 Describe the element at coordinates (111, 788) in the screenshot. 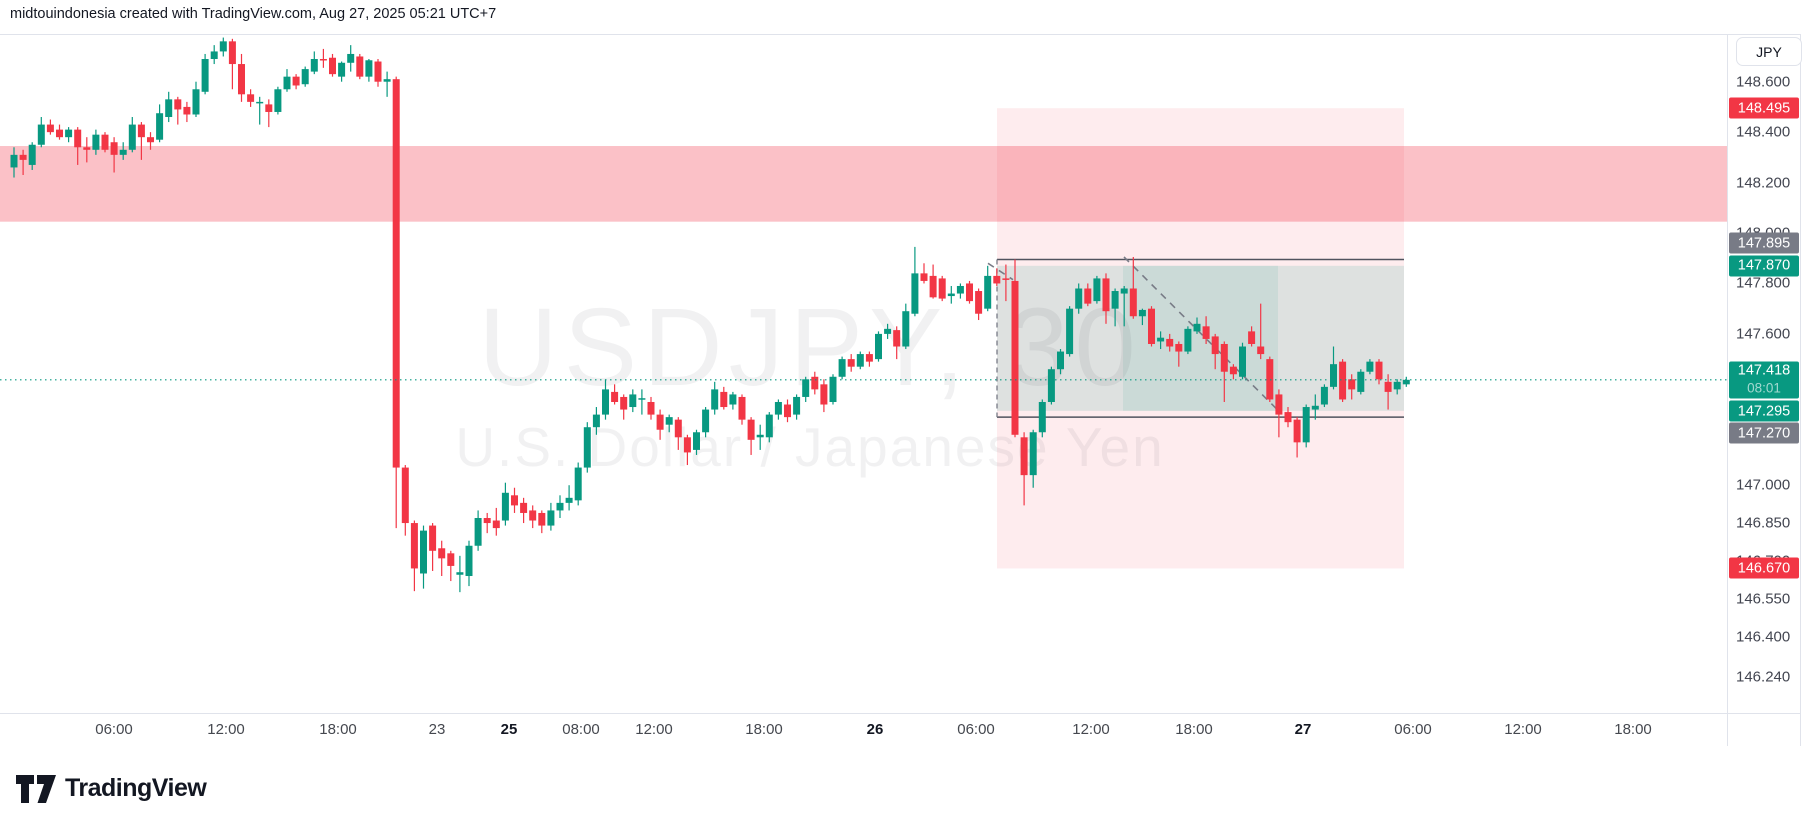

I see `tradingview-logo: TradingView` at that location.